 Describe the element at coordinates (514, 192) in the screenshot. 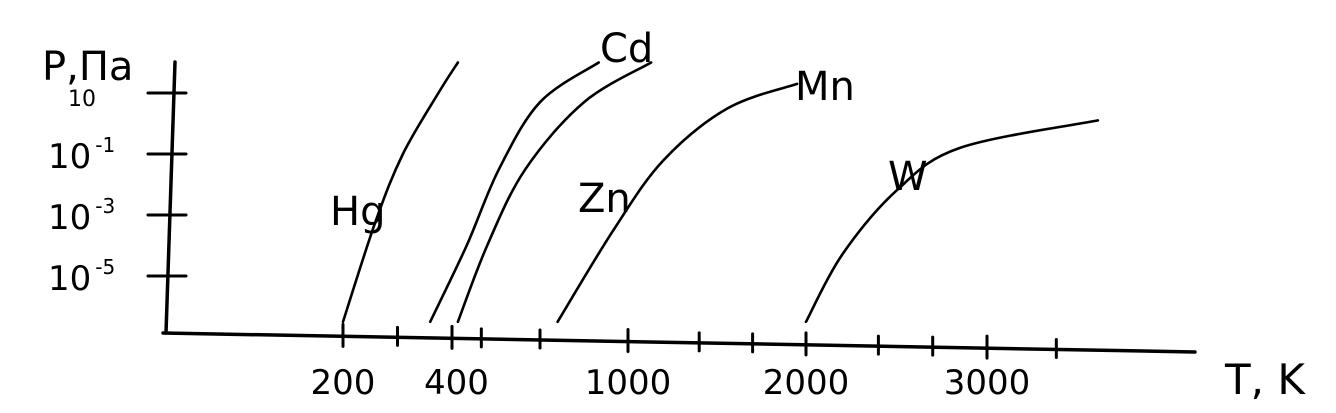

I see `curve-cd` at that location.